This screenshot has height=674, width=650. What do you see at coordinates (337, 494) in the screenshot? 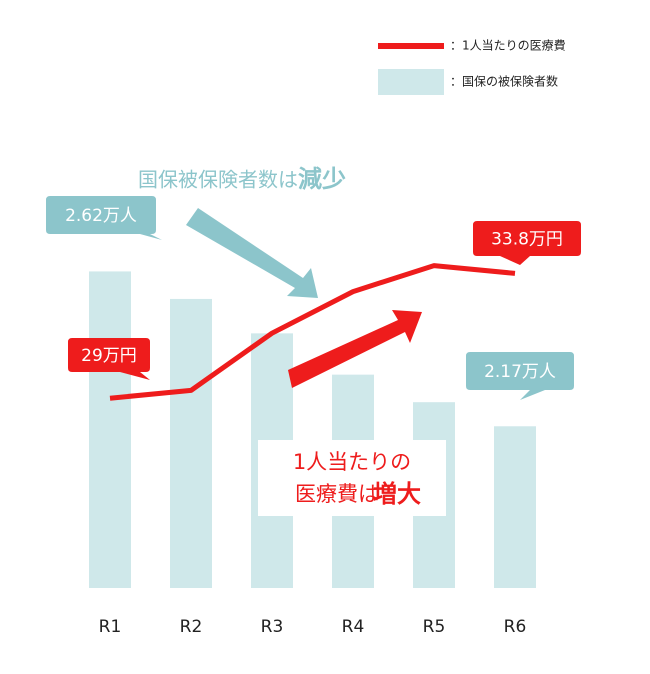
I see `annotation-text: 医療費は` at bounding box center [337, 494].